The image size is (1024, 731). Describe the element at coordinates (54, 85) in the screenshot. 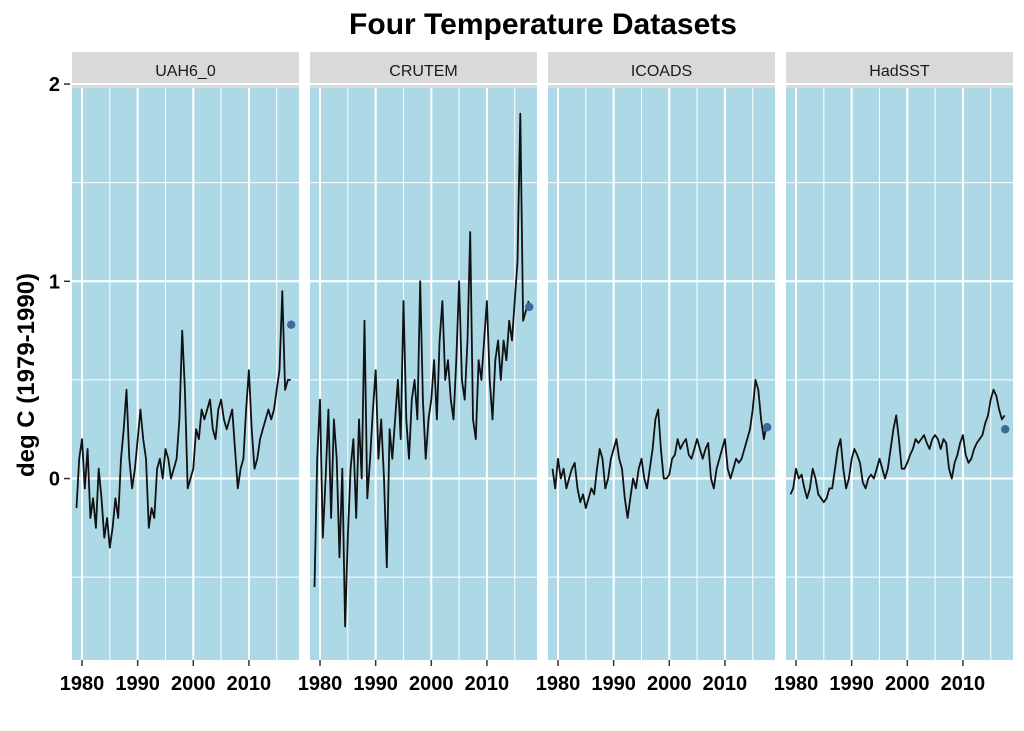

I see `y-tick-label: 2` at that location.